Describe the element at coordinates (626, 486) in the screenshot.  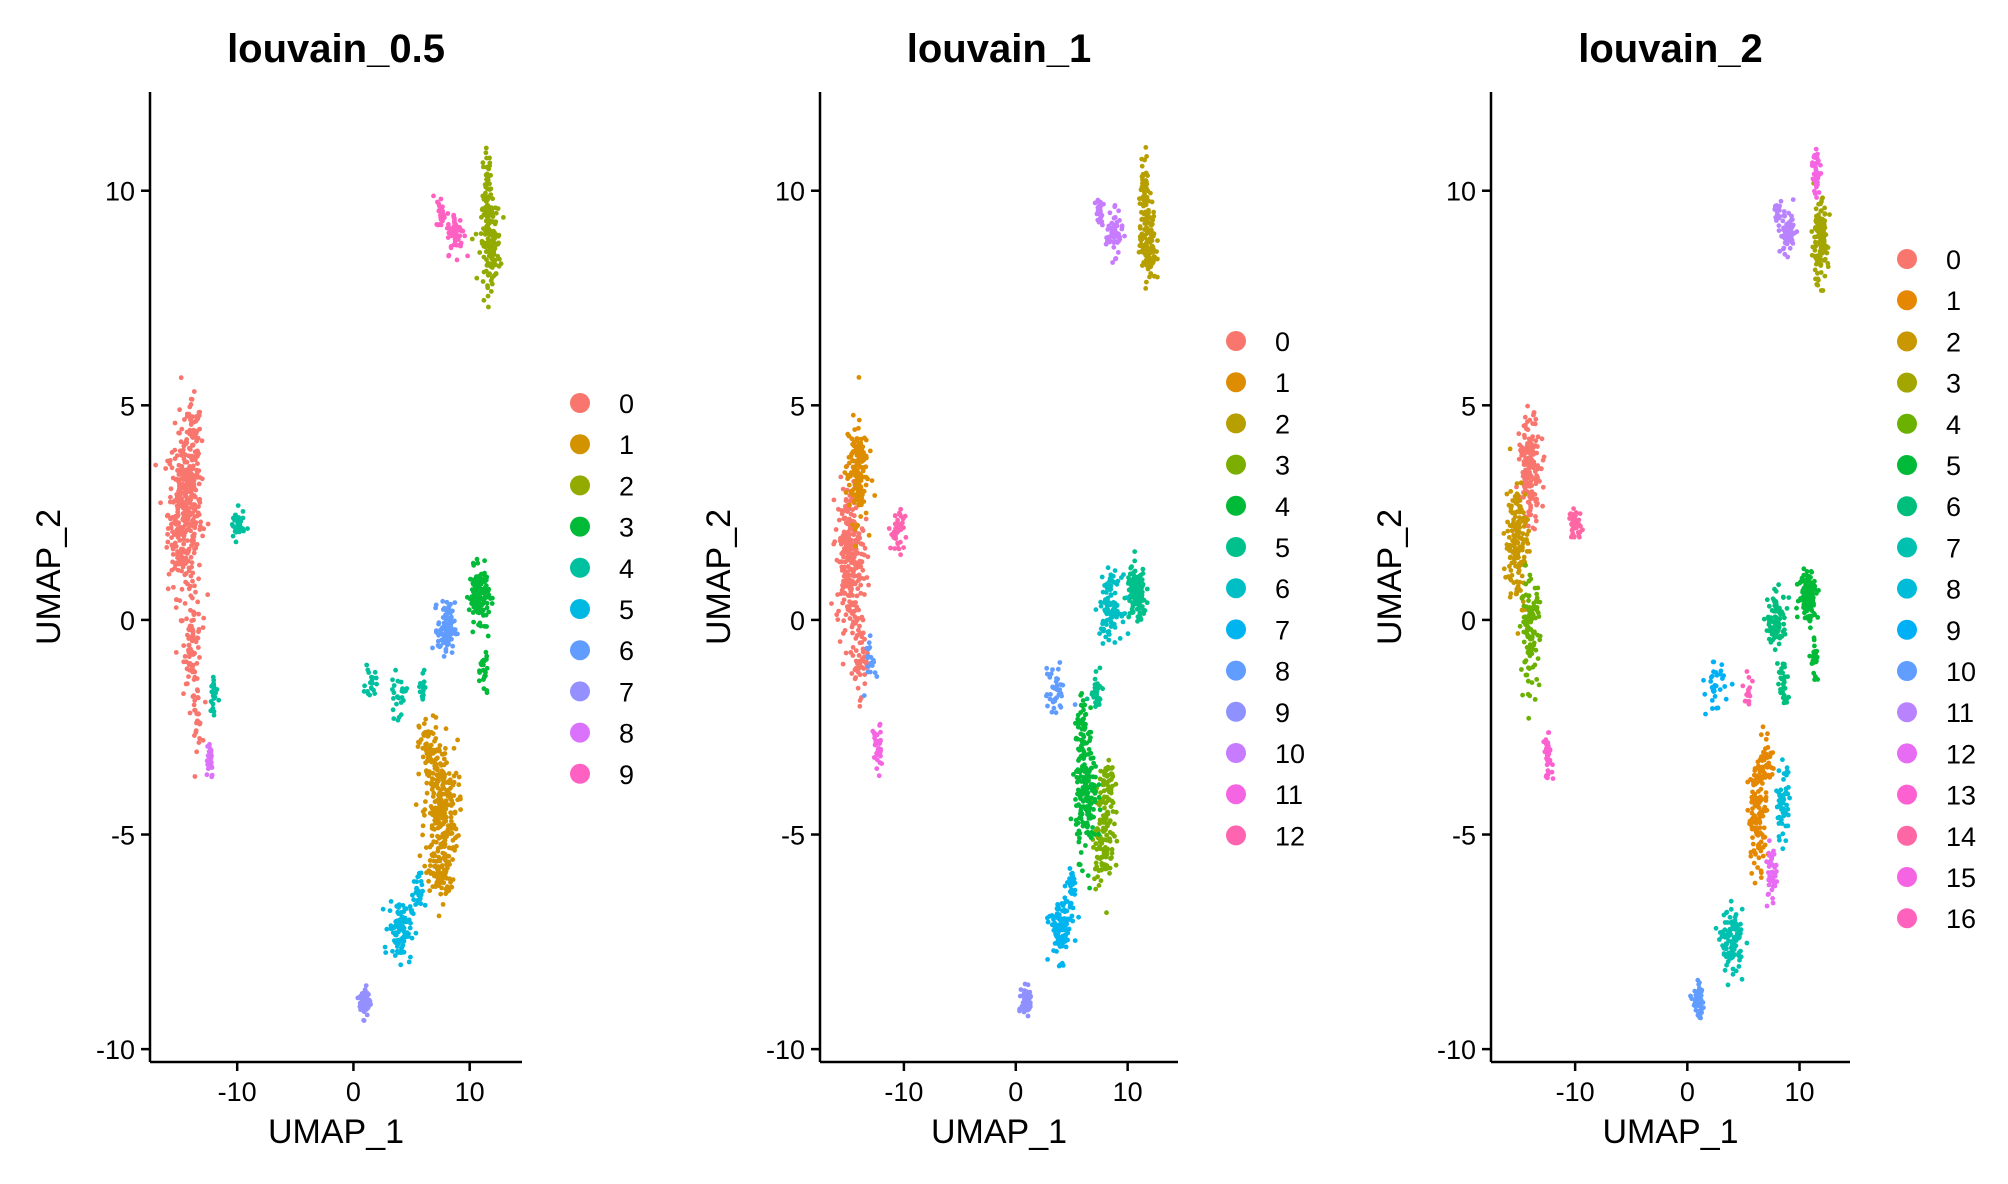
I see `legend-label: 2` at that location.